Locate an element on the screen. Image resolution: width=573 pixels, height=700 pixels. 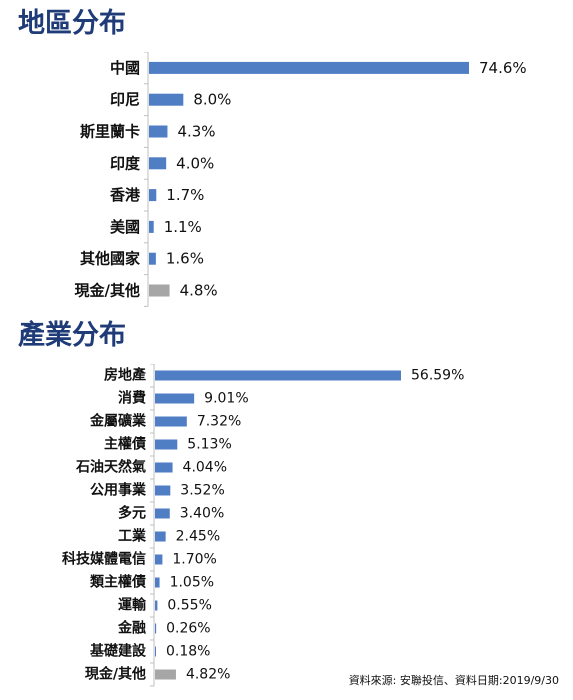
category-label: 公用事業 is located at coordinates (118, 490).